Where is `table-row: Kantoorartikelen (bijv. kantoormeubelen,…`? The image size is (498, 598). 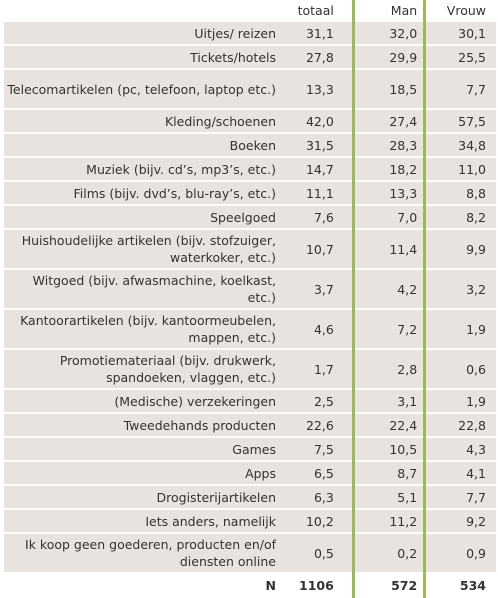 table-row: Kantoorartikelen (bijv. kantoormeubelen,… is located at coordinates (250, 329).